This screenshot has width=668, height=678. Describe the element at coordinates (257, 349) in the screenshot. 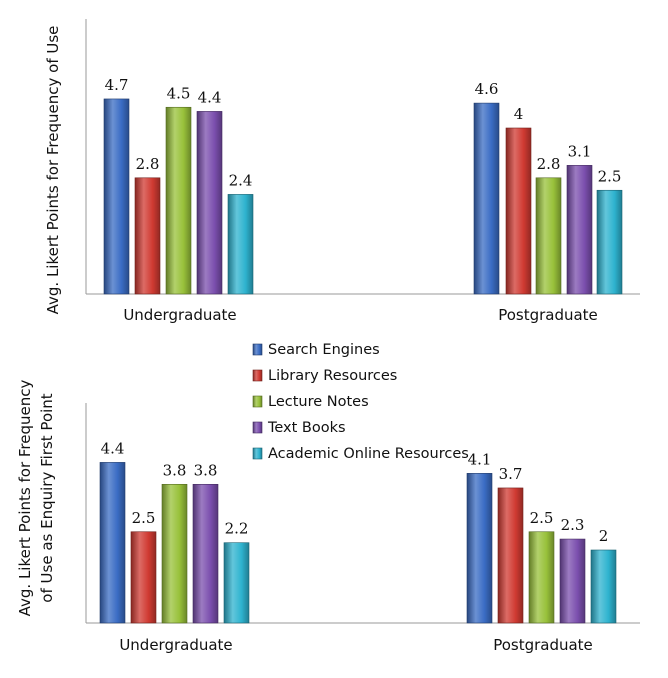

I see `legend-swatch-search-engines` at that location.